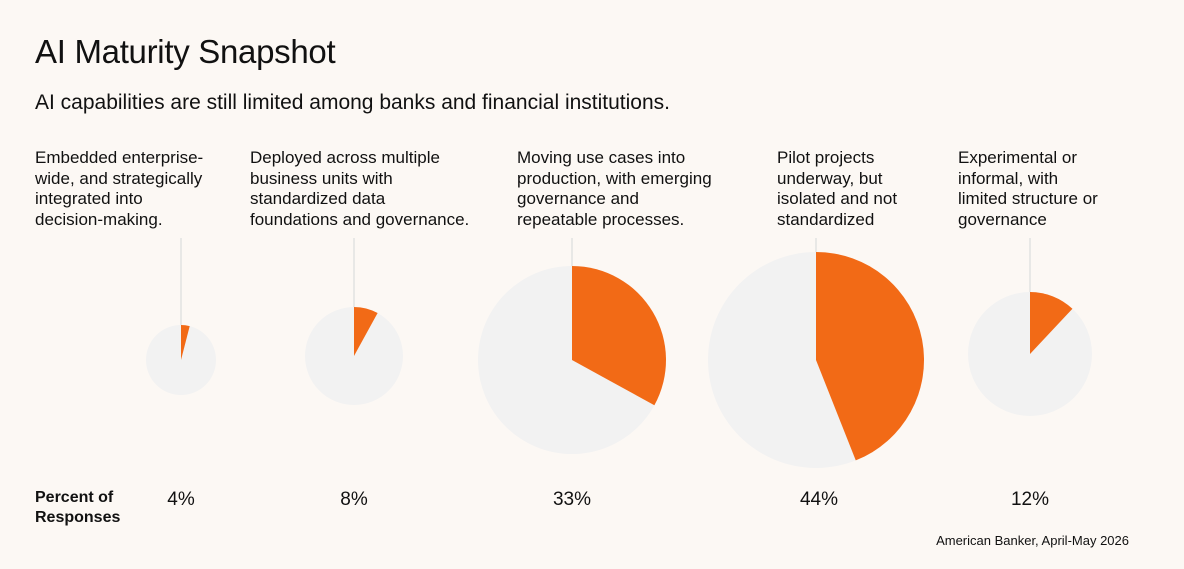 This screenshot has width=1184, height=569. What do you see at coordinates (1051, 323) in the screenshot?
I see `pie-slice-experimental` at bounding box center [1051, 323].